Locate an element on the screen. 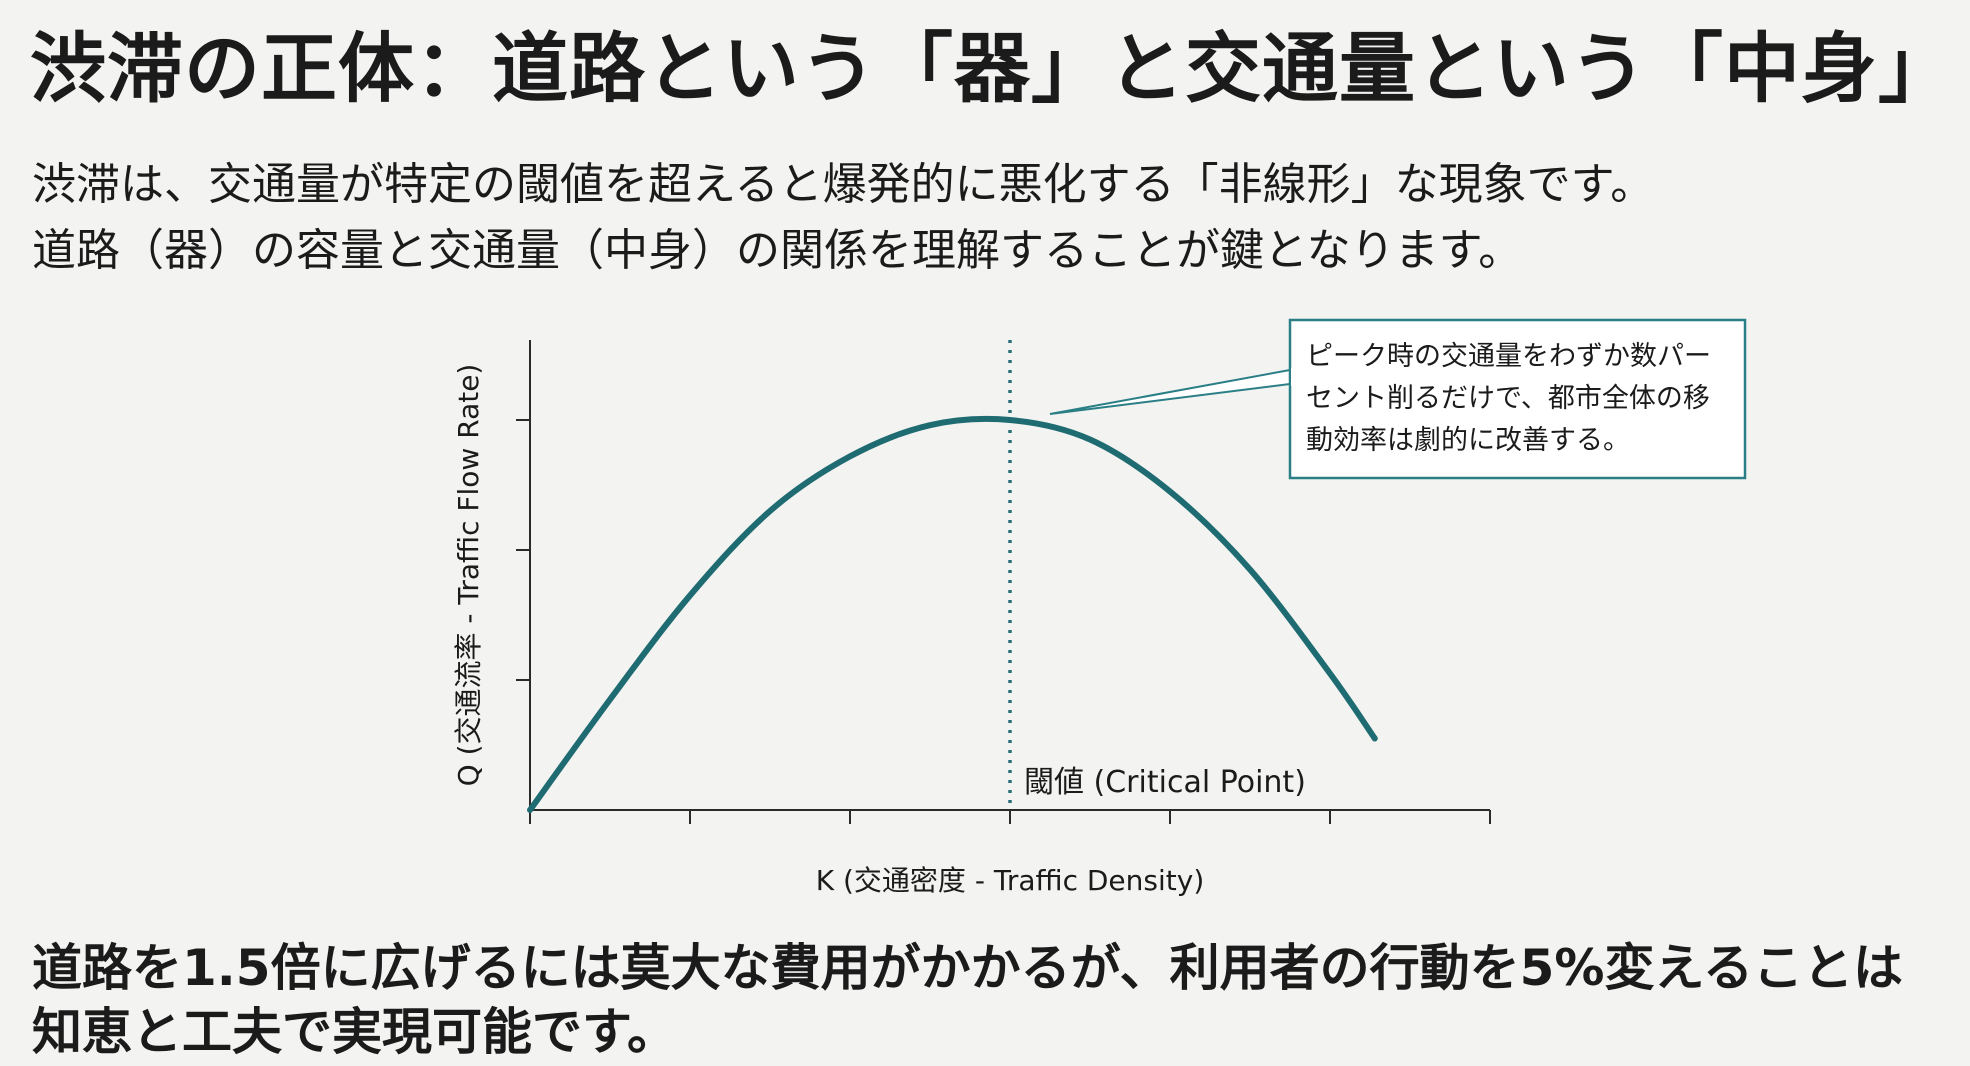  annotation-text-line-2: セント削るだけで、都市全体の移 is located at coordinates (1508, 398).